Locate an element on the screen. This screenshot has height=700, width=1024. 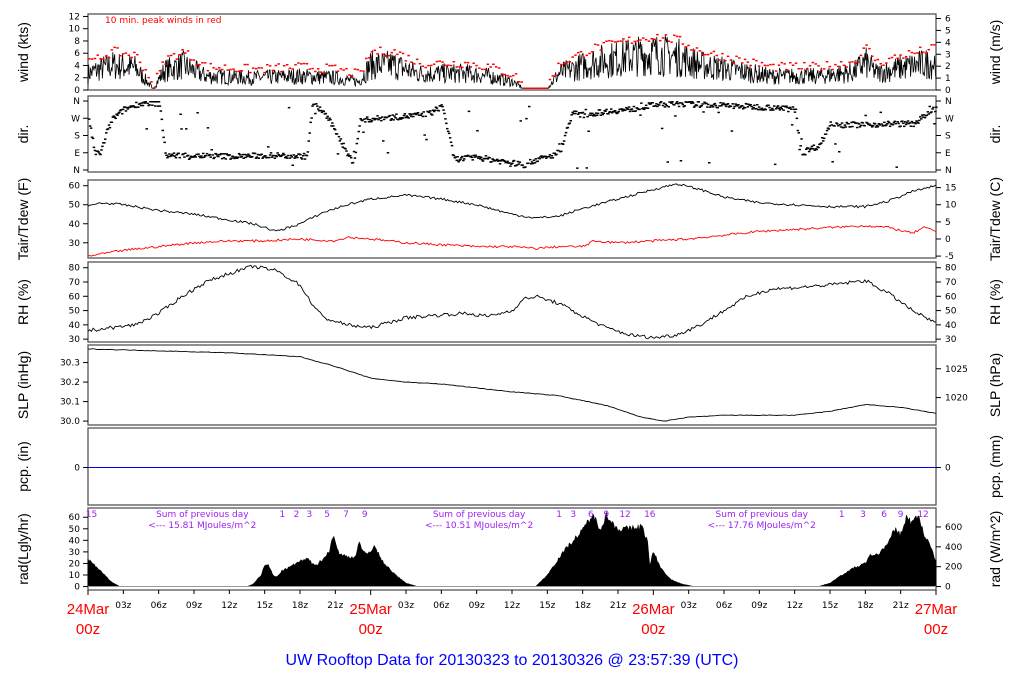
radiation-sum-value: <--- 15.81 MJoules/m^2 is located at coordinates (202, 526).